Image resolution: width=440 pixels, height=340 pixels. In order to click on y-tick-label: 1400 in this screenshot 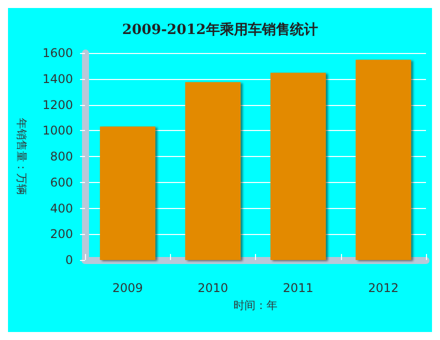, I will do `click(57, 79)`.